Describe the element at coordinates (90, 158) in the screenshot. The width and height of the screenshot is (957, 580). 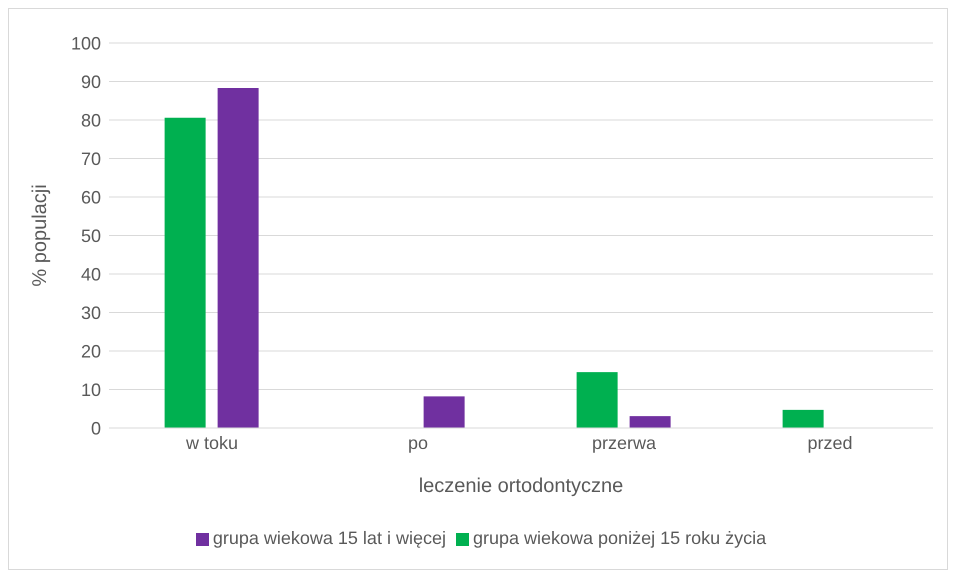
I see `y-tick-label: 70` at that location.